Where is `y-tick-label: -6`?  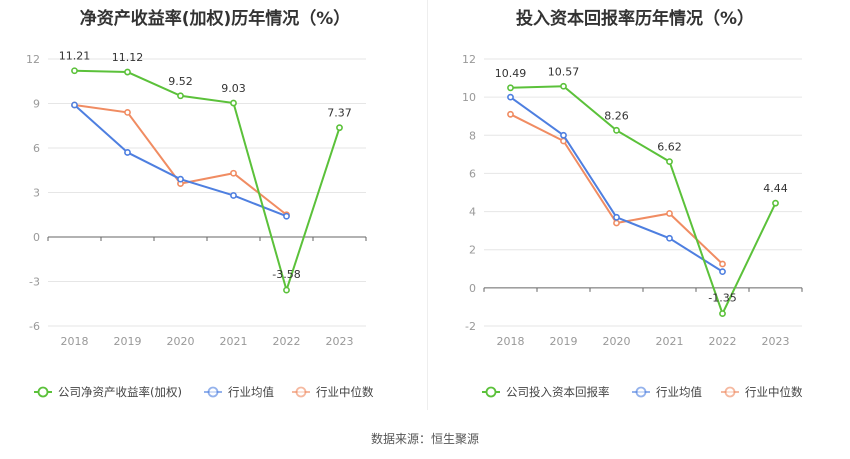 y-tick-label: -6 is located at coordinates (34, 326).